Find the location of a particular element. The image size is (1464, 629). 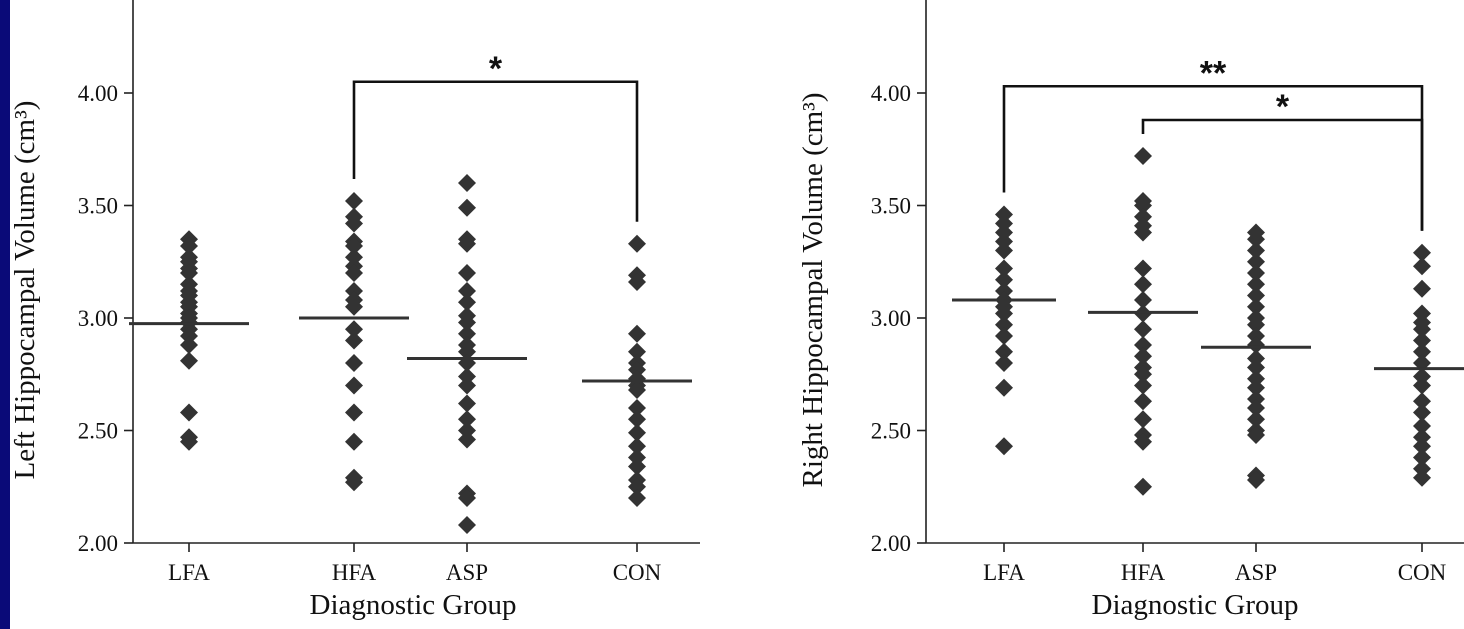

left-chart-y-tick-label: 4.00 is located at coordinates (98, 93).